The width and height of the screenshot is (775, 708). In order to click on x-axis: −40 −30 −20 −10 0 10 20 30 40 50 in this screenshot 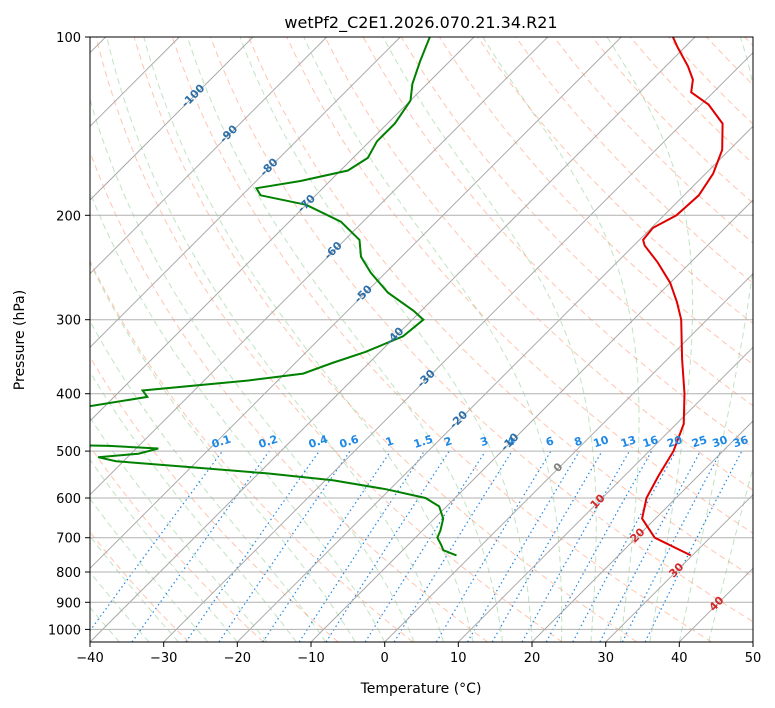, I will do `click(418, 654)`.